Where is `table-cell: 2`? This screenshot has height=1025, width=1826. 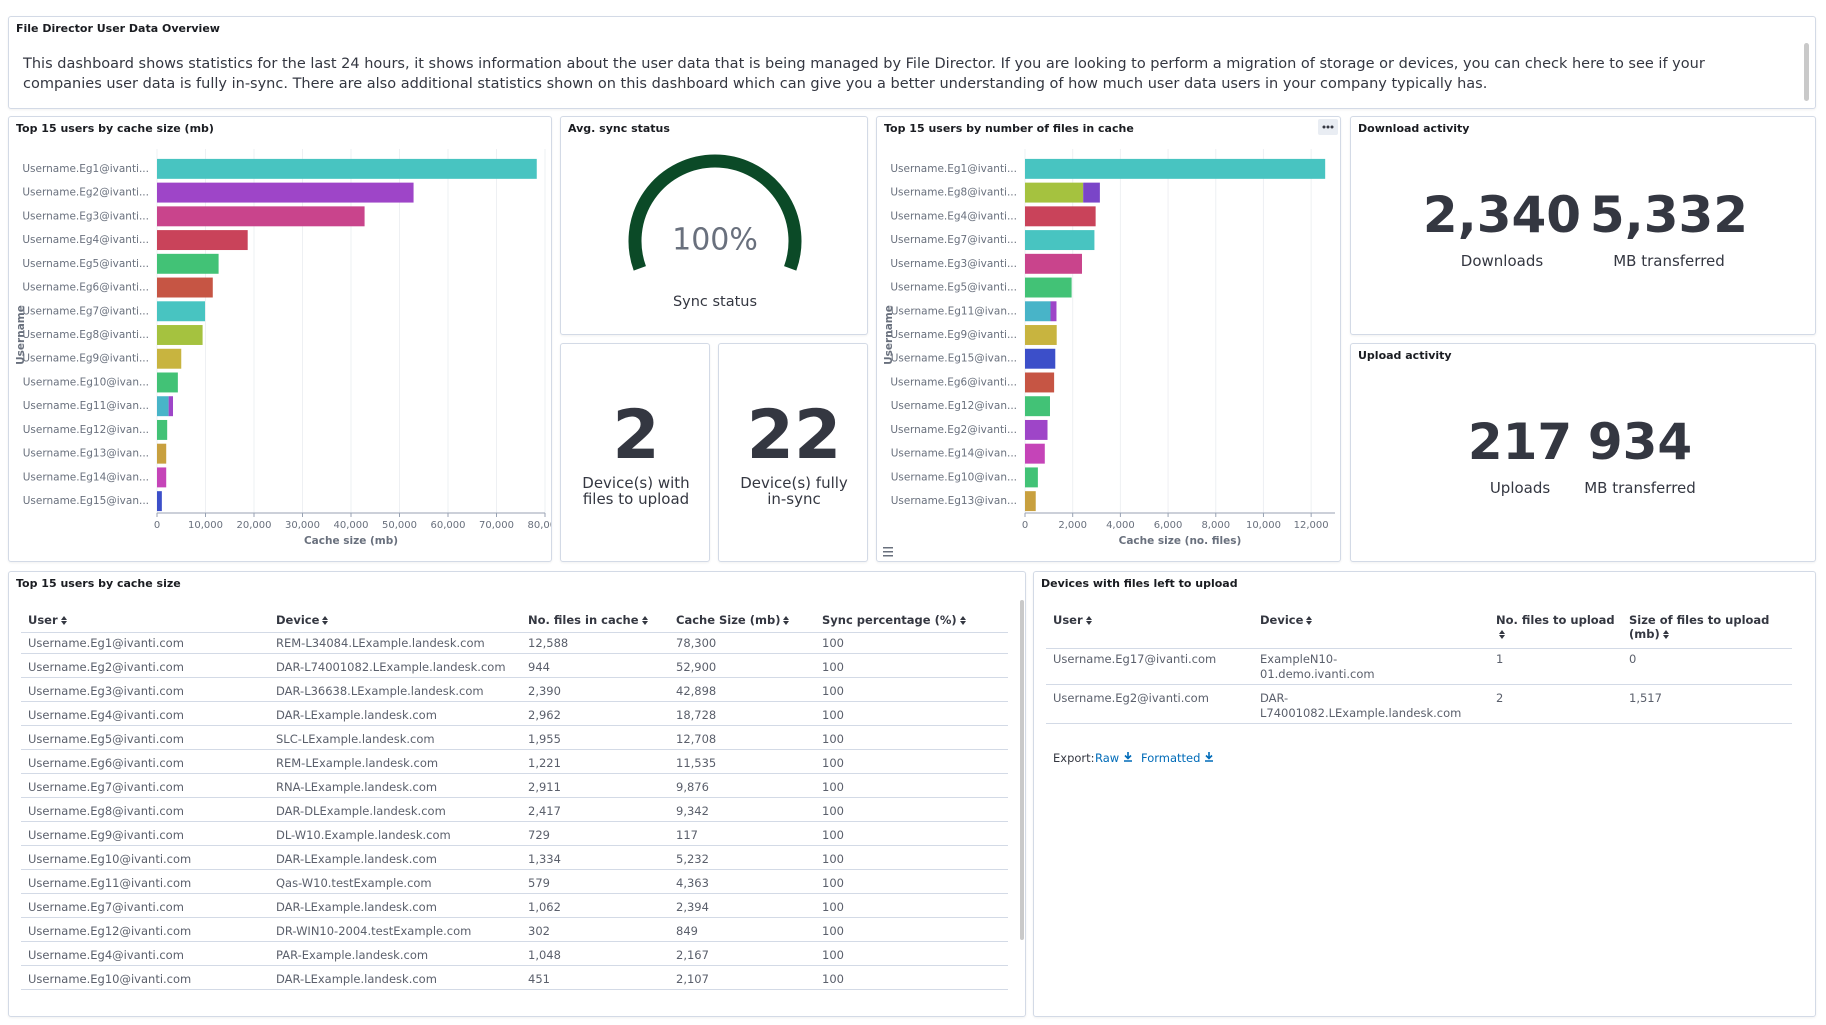
table-cell: 2 is located at coordinates (1500, 698).